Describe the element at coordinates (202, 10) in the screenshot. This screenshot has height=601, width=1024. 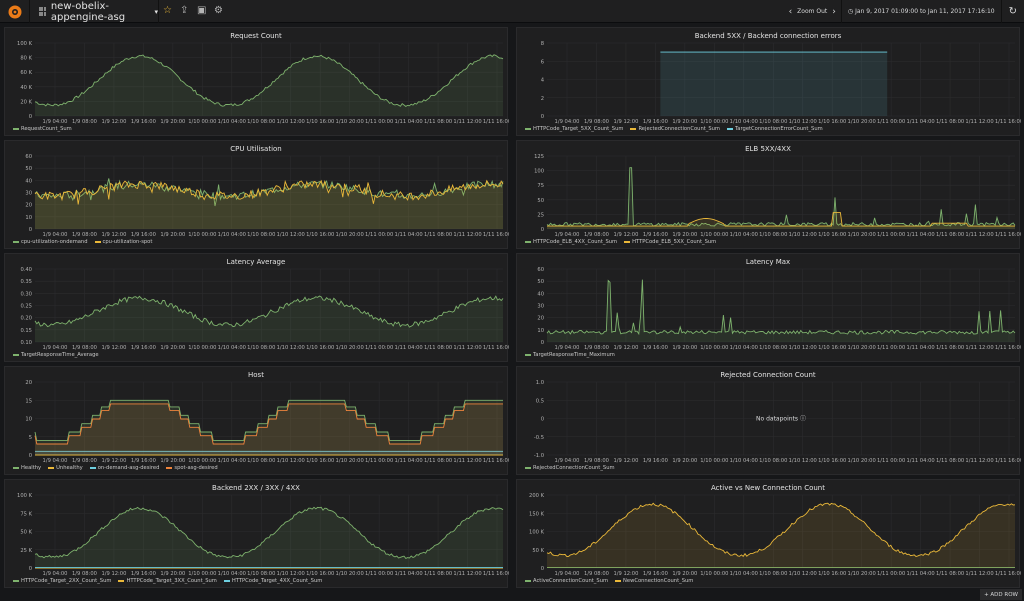
I see `save-icon: ▣` at that location.